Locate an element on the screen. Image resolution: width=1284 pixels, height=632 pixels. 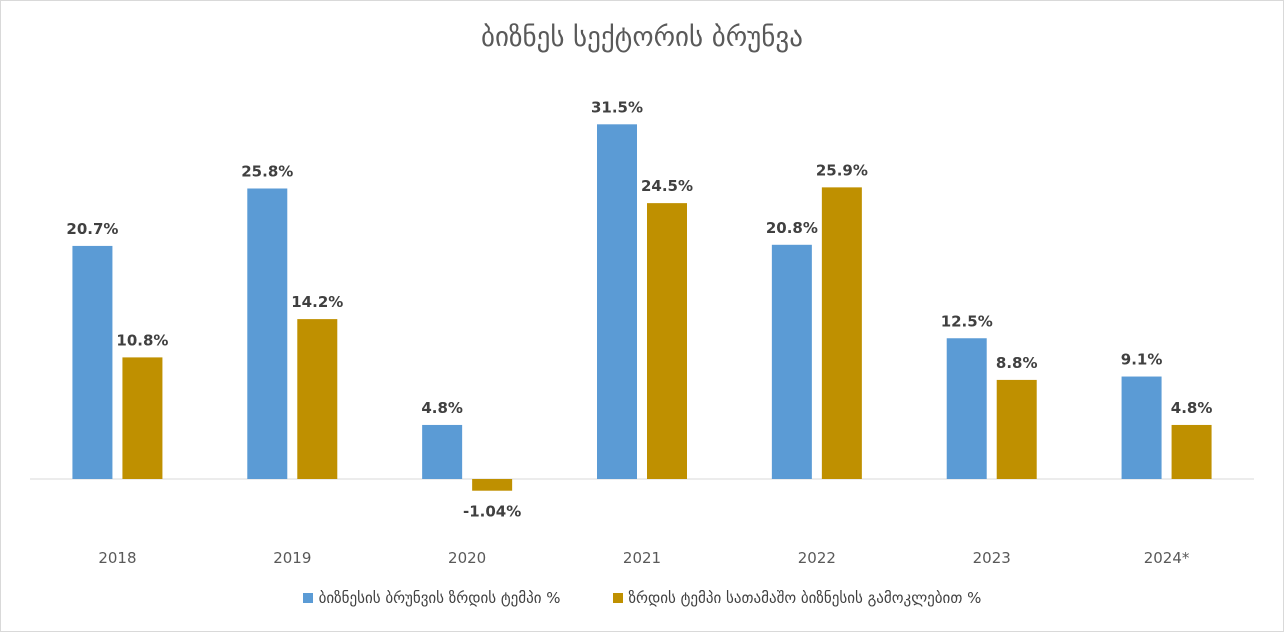
bar-turnover-growth-2019 is located at coordinates (267, 333).